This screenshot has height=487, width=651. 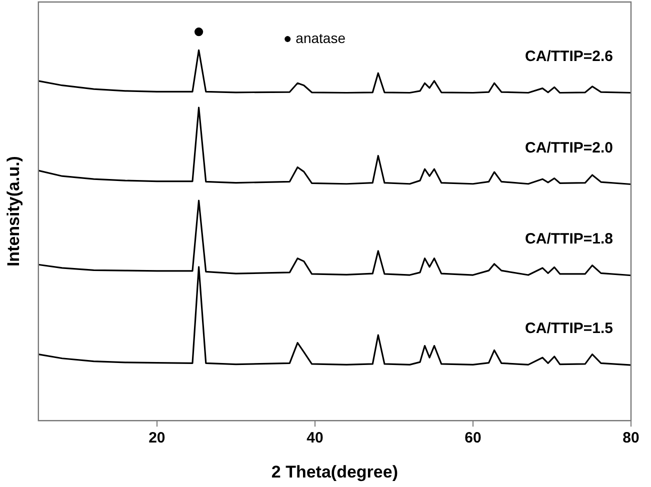 What do you see at coordinates (569, 239) in the screenshot?
I see `series-label: CA/TTIP=1.8` at bounding box center [569, 239].